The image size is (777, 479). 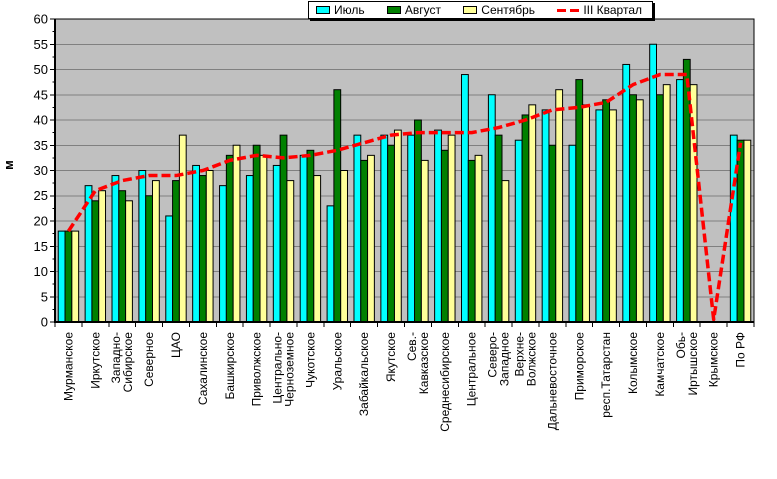 What do you see at coordinates (568, 10) in the screenshot?
I see `legend-dash-marker-icon` at bounding box center [568, 10].